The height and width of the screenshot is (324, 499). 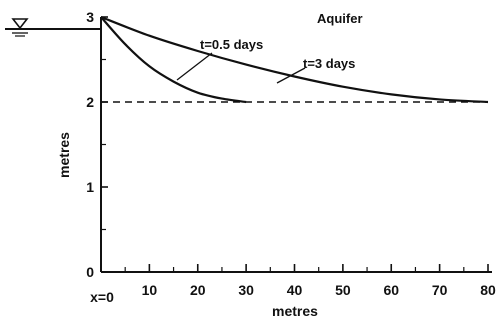 What do you see at coordinates (198, 290) in the screenshot?
I see `x-tick-label: 20` at bounding box center [198, 290].